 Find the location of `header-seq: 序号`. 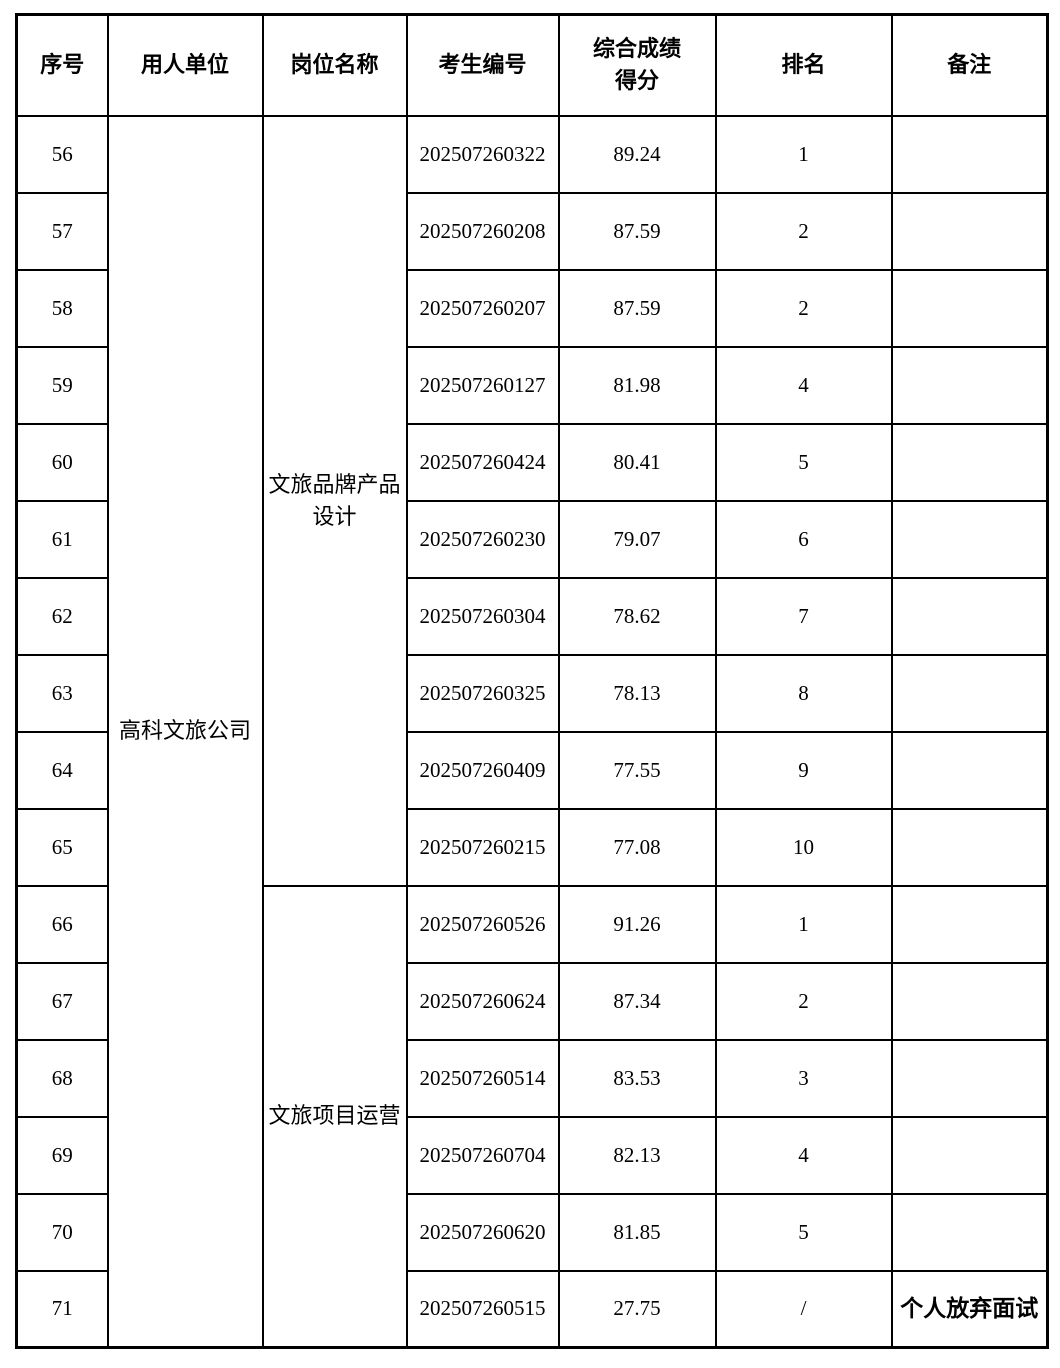

header-seq: 序号 is located at coordinates (62, 65).